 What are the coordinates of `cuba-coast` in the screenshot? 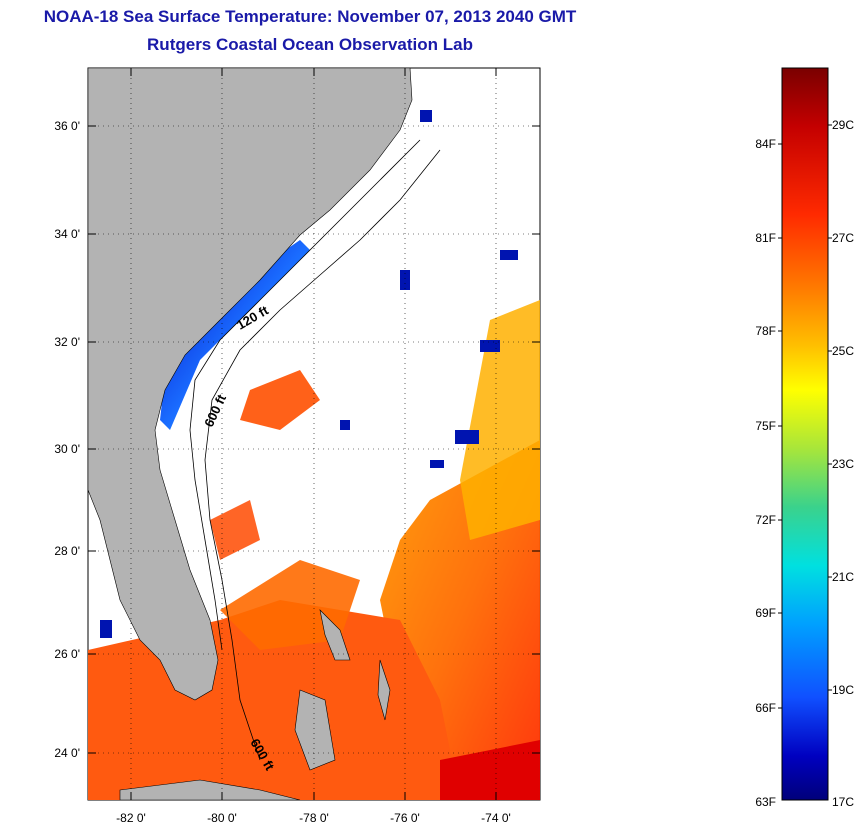 It's located at (210, 789).